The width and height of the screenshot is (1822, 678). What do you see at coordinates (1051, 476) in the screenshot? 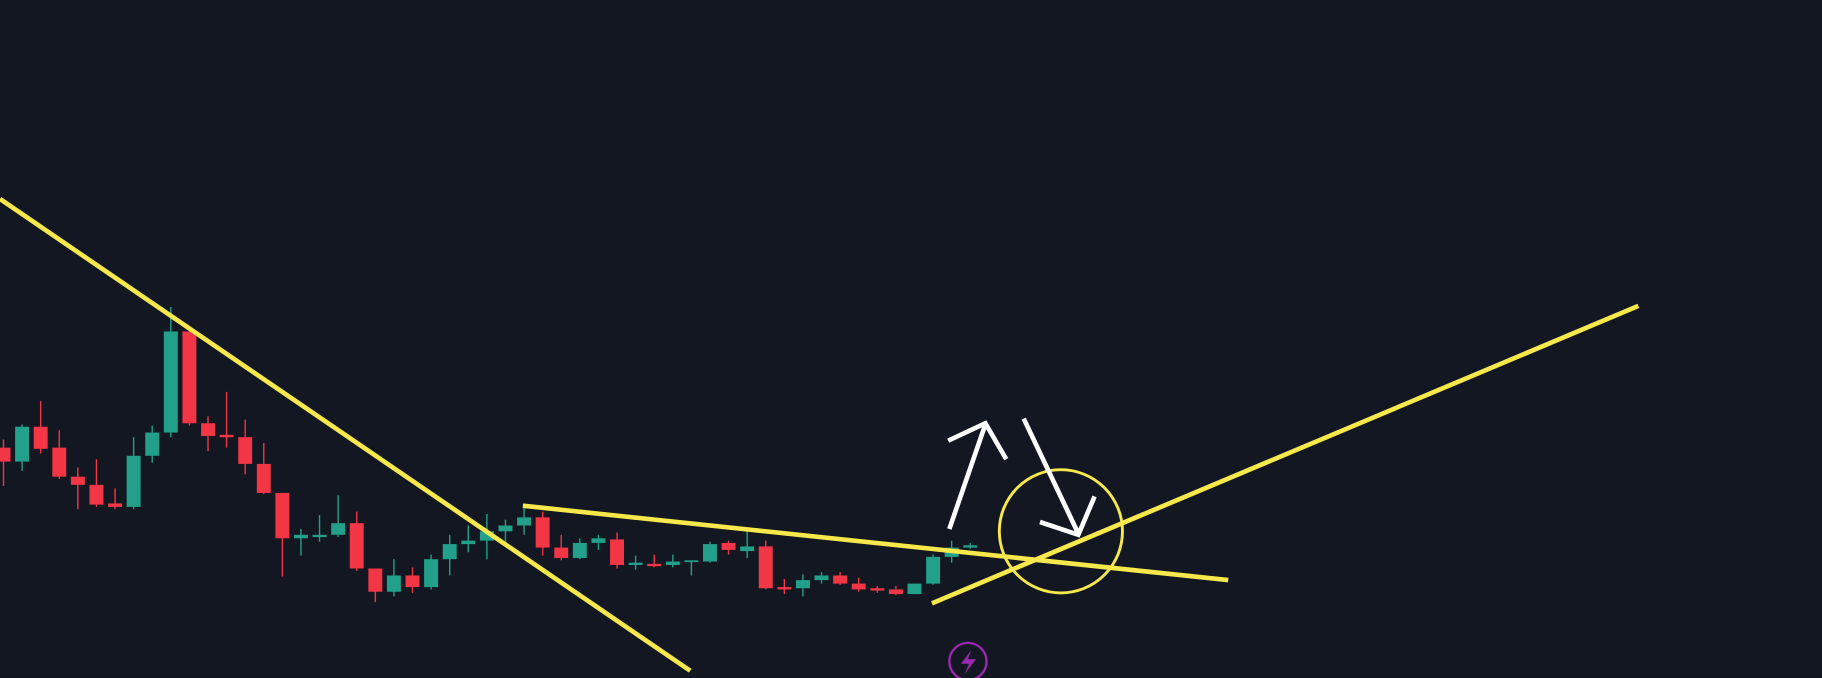
I see `arrow-down` at bounding box center [1051, 476].